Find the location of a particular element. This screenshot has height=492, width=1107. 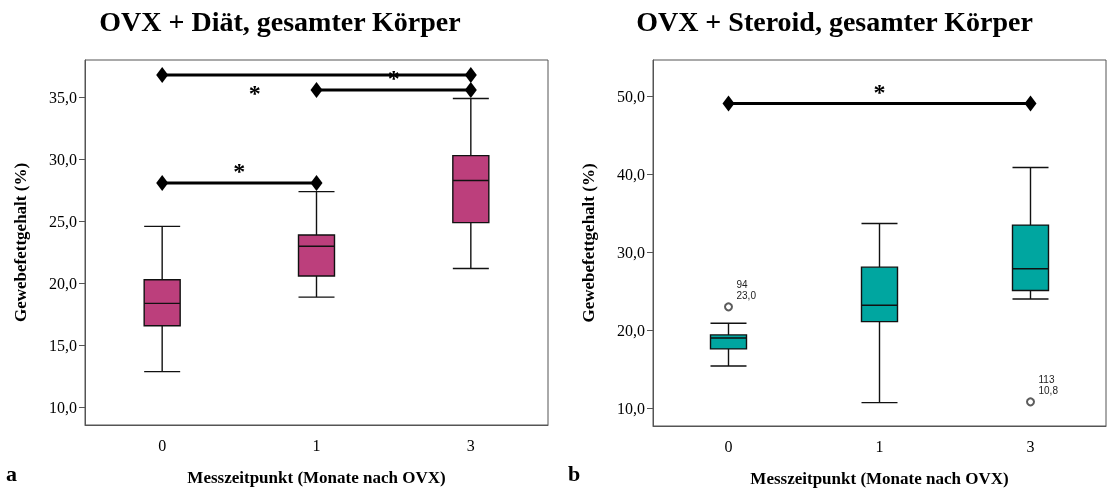

annotation: 113 10,8 is located at coordinates (1048, 384).